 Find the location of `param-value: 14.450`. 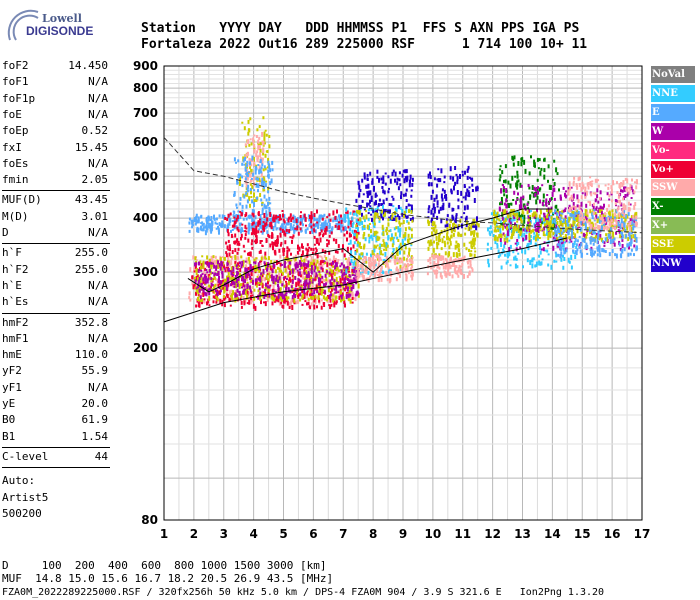

param-value: 14.450 is located at coordinates (88, 65).